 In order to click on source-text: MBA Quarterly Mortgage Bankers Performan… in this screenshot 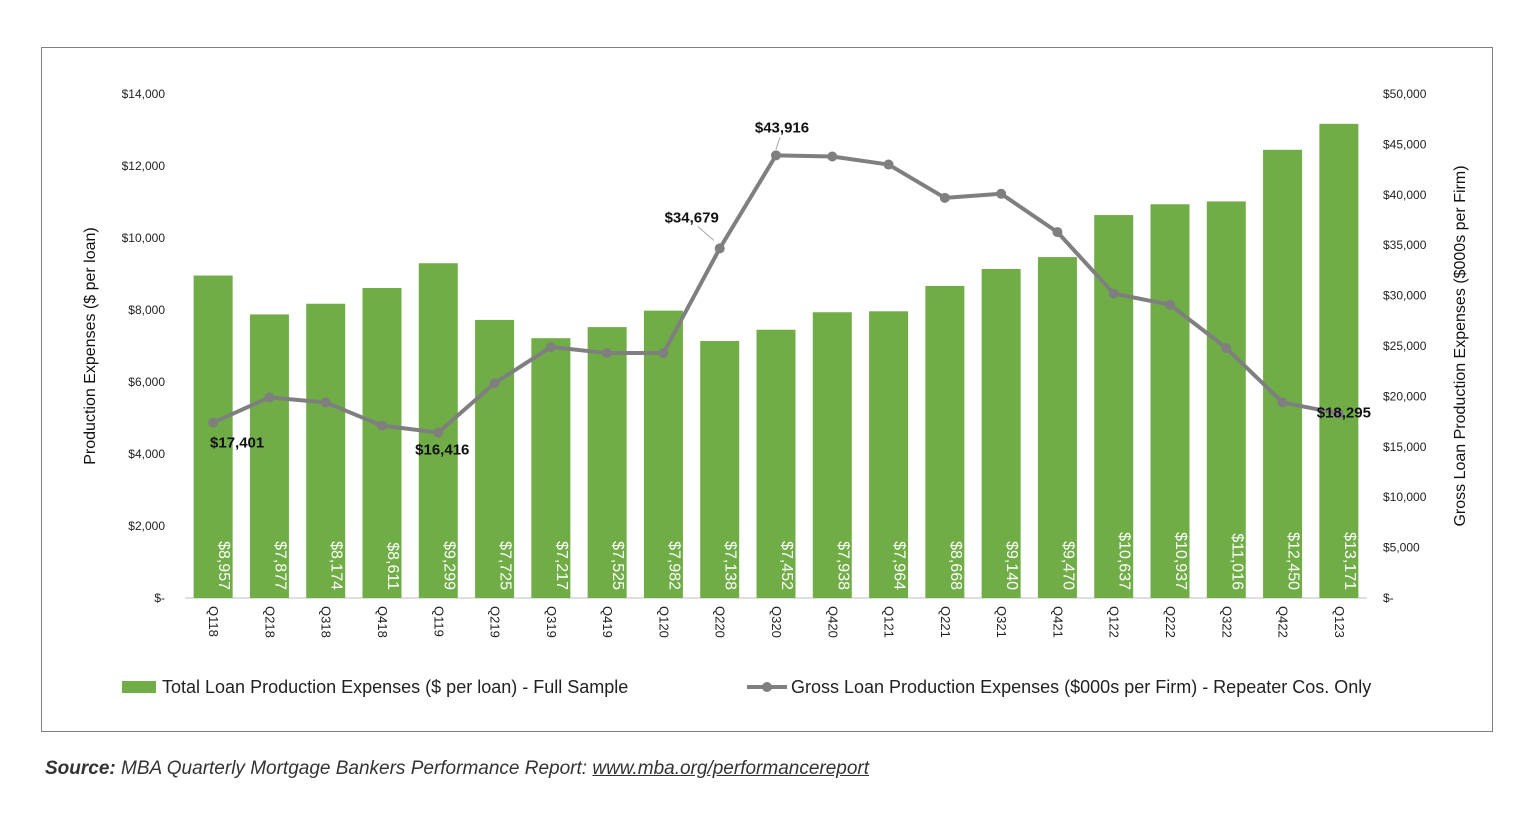, I will do `click(354, 768)`.